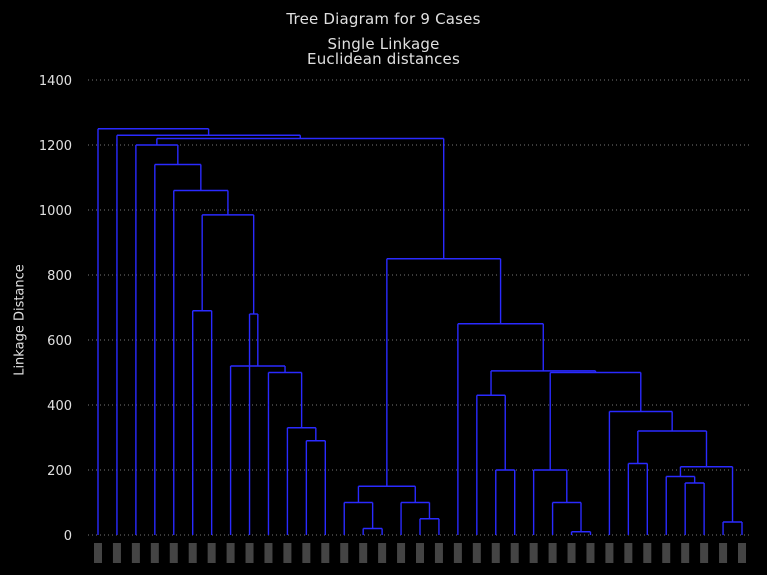 The width and height of the screenshot is (767, 575). What do you see at coordinates (383, 59) in the screenshot?
I see `chart-subtitle-distance: Euclidean distances` at bounding box center [383, 59].